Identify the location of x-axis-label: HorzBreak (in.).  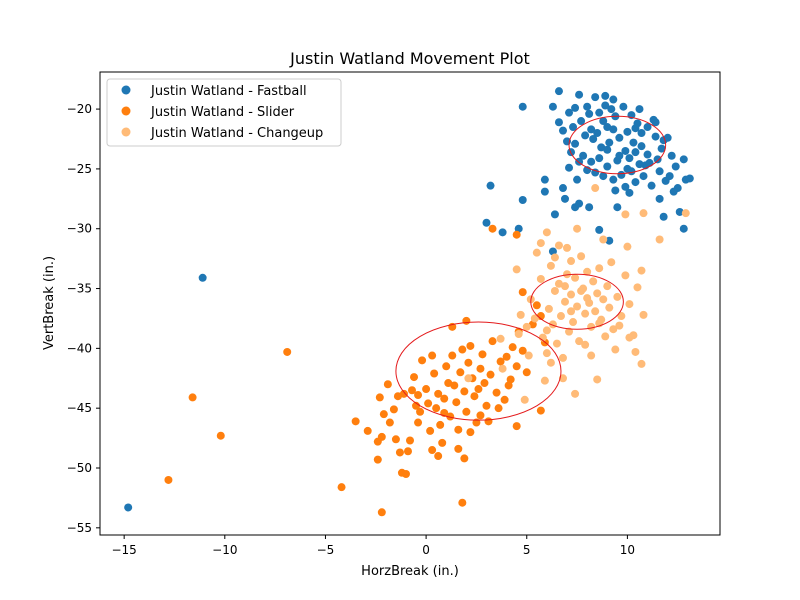
(410, 571).